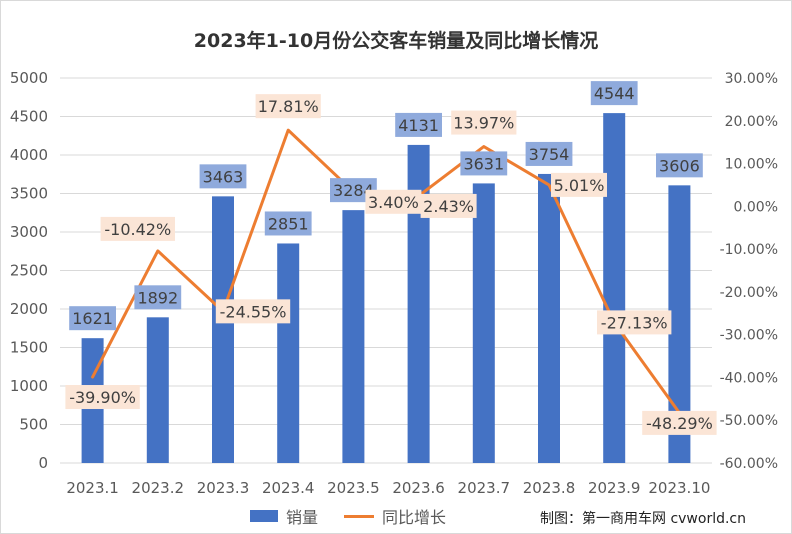 The image size is (792, 534). What do you see at coordinates (264, 516) in the screenshot?
I see `legend-bar-swatch` at bounding box center [264, 516].